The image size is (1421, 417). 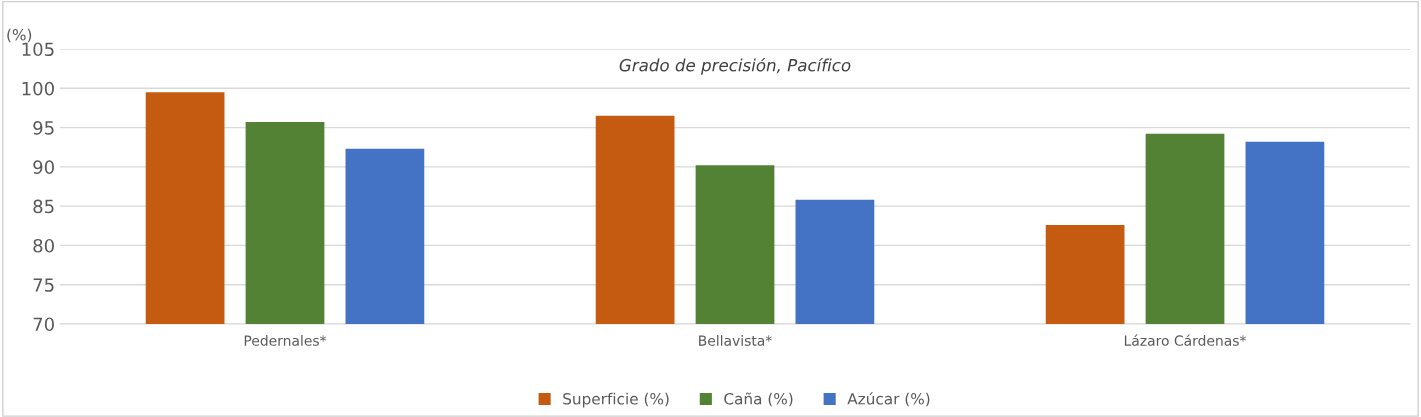 What do you see at coordinates (43, 206) in the screenshot?
I see `y-tick-label: 85` at bounding box center [43, 206].